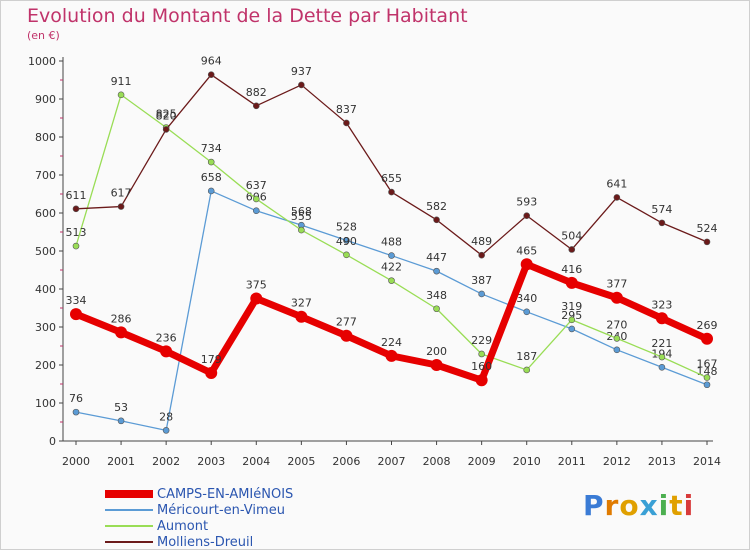 The height and width of the screenshot is (550, 750). Describe the element at coordinates (45, 99) in the screenshot. I see `y-tick-label: 900` at that location.